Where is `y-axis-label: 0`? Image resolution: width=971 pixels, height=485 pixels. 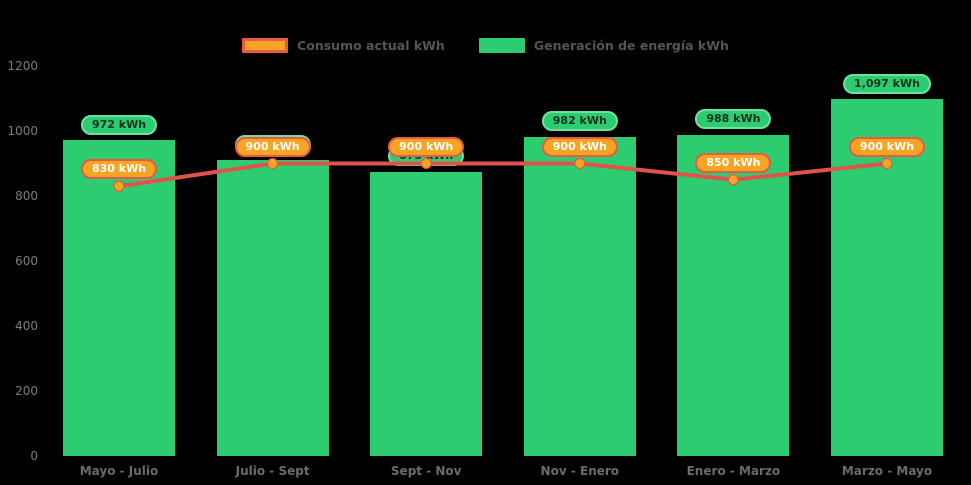
y-axis-label: 0 is located at coordinates (34, 456).